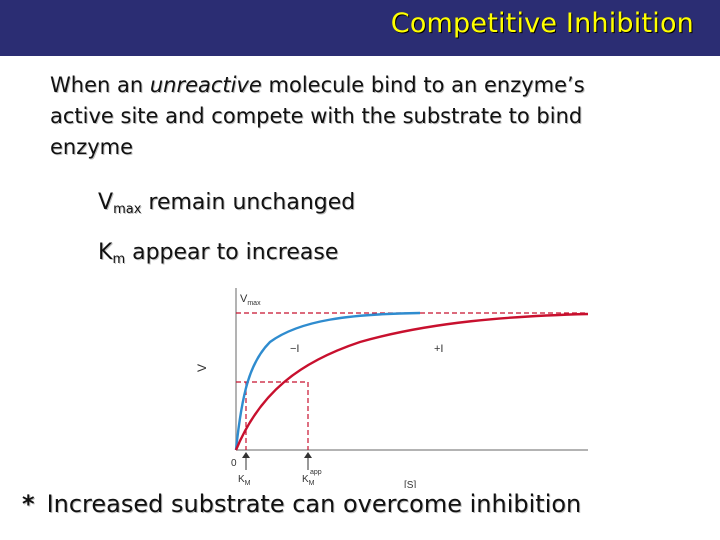 The image size is (720, 540). What do you see at coordinates (244, 480) in the screenshot?
I see `km-label: KM` at bounding box center [244, 480].